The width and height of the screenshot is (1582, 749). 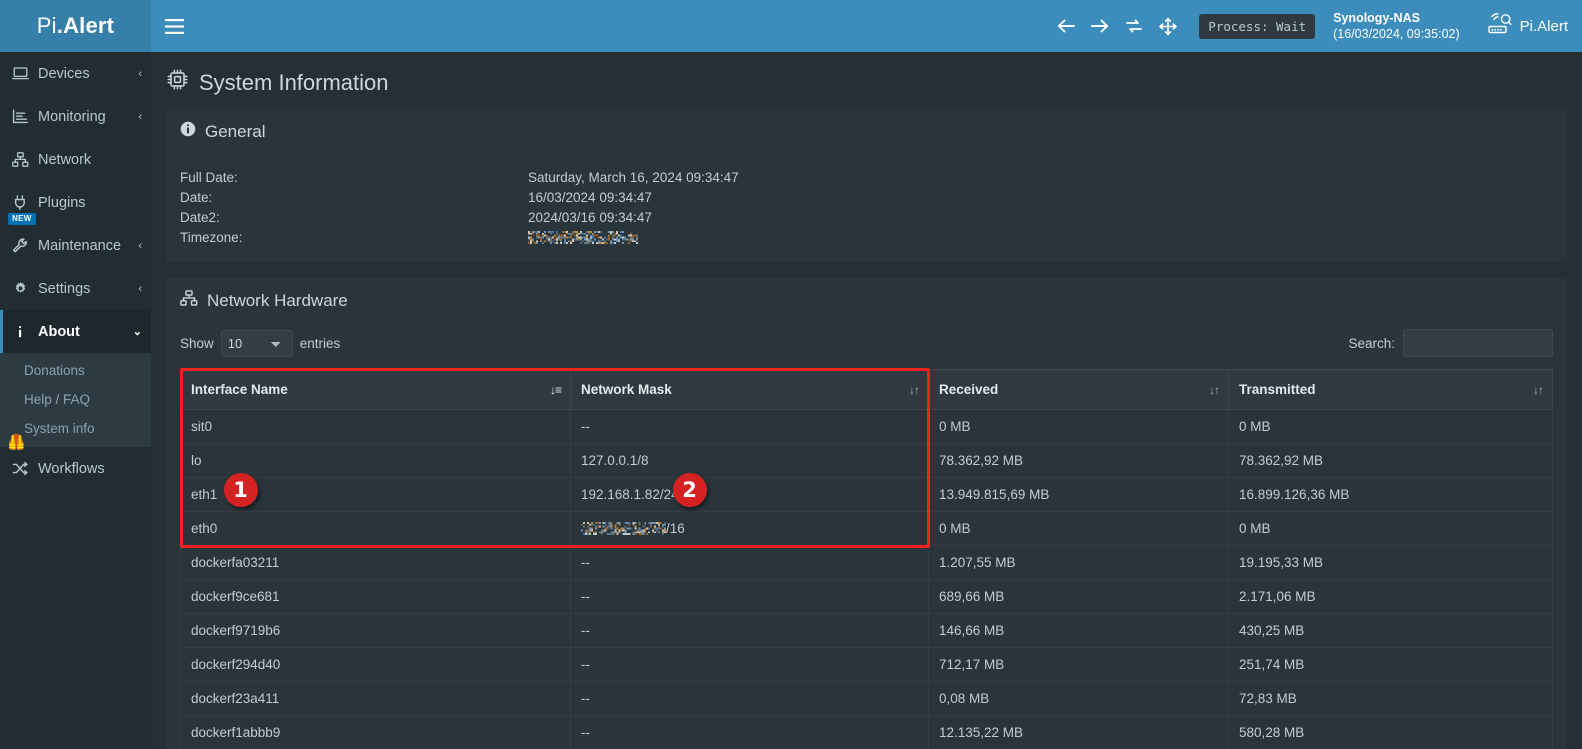 I want to click on general-label: Date2:, so click(x=200, y=217).